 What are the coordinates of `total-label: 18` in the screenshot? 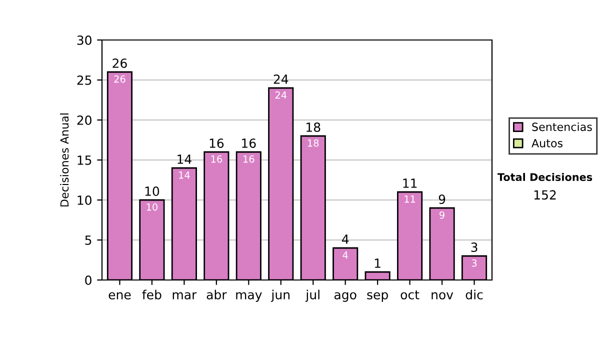 It's located at (313, 127).